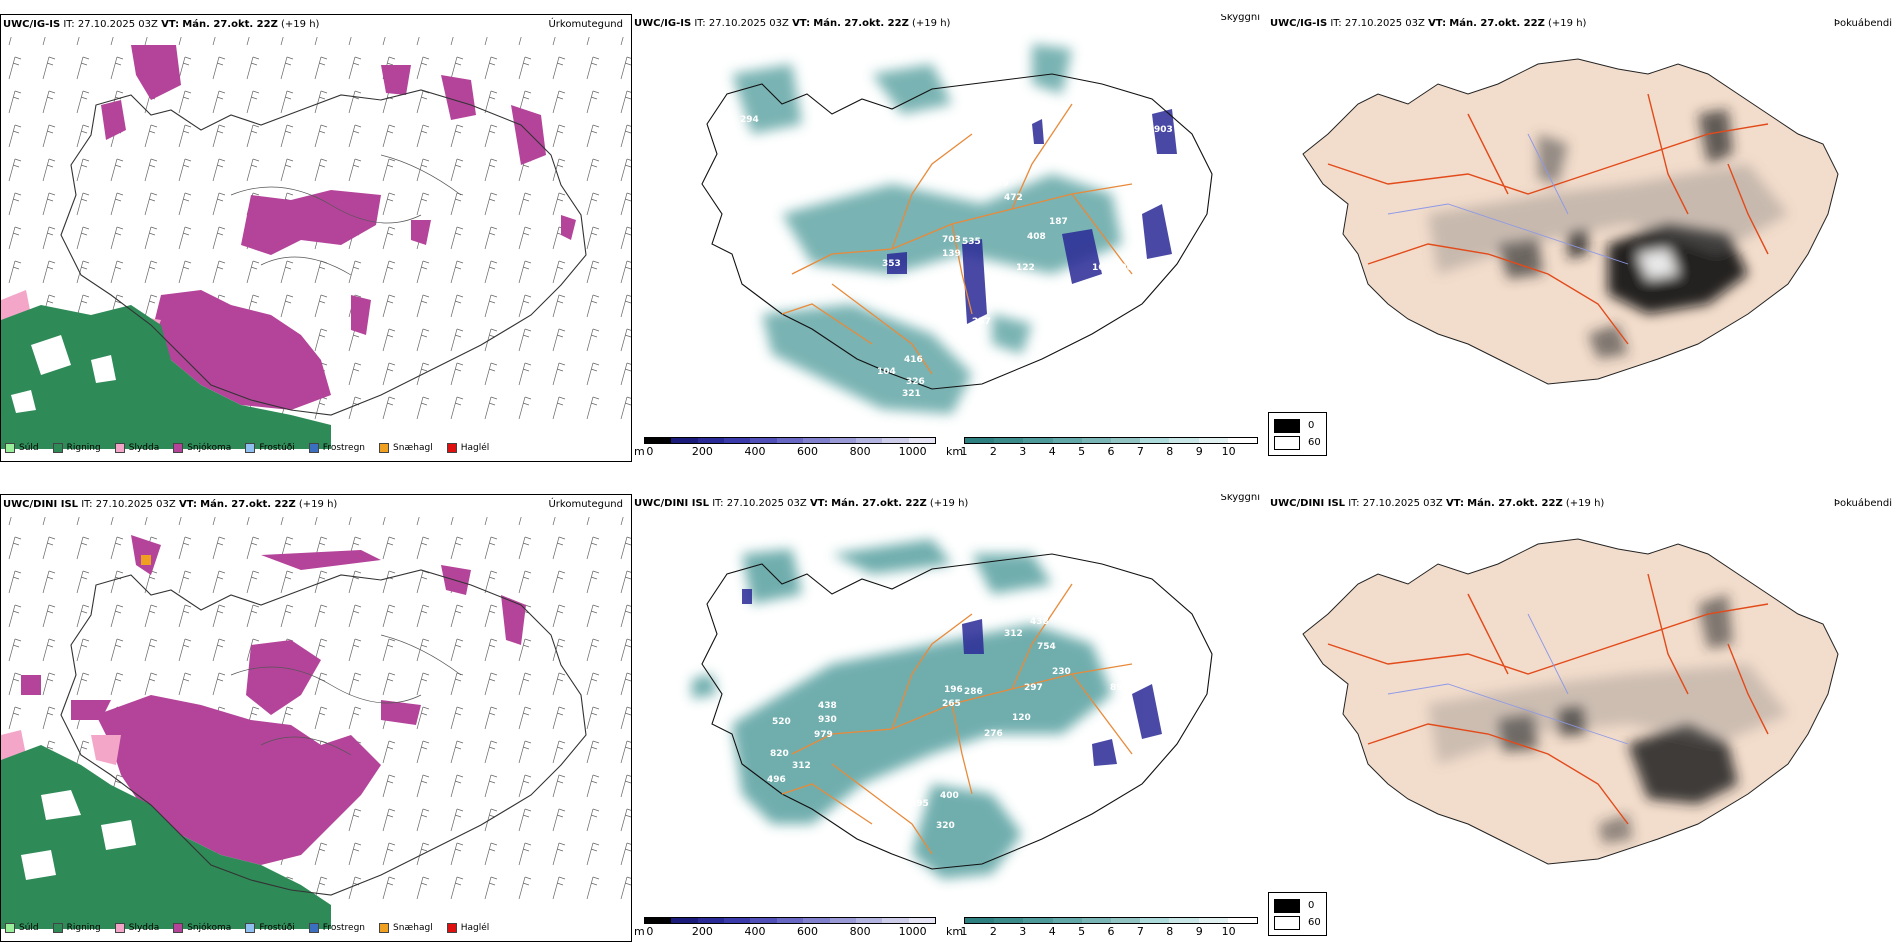 The width and height of the screenshot is (1900, 950). What do you see at coordinates (993, 734) in the screenshot?
I see `cloud-peak-label: 276` at bounding box center [993, 734].